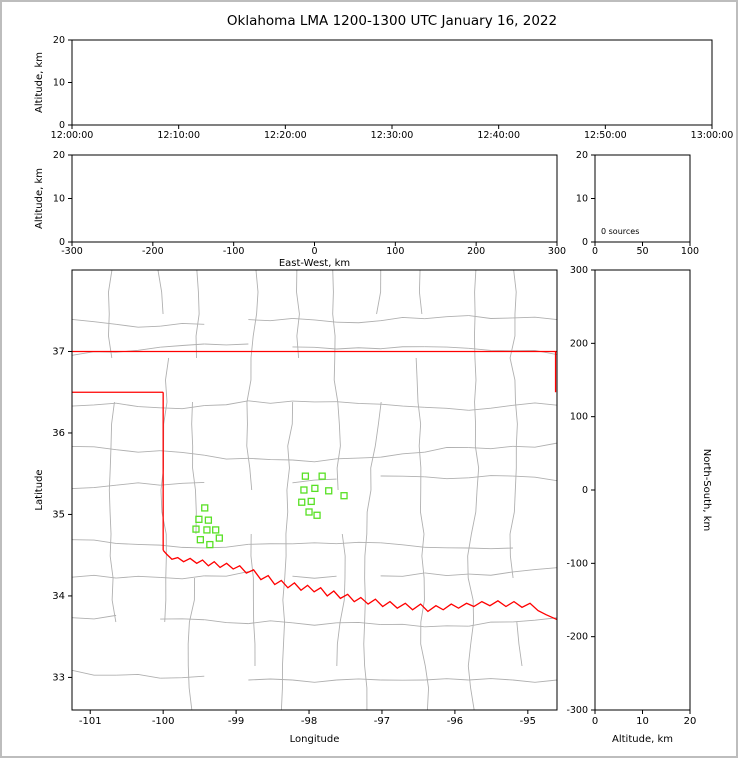 This screenshot has height=758, width=738. I want to click on tick-label: -98, so click(309, 721).